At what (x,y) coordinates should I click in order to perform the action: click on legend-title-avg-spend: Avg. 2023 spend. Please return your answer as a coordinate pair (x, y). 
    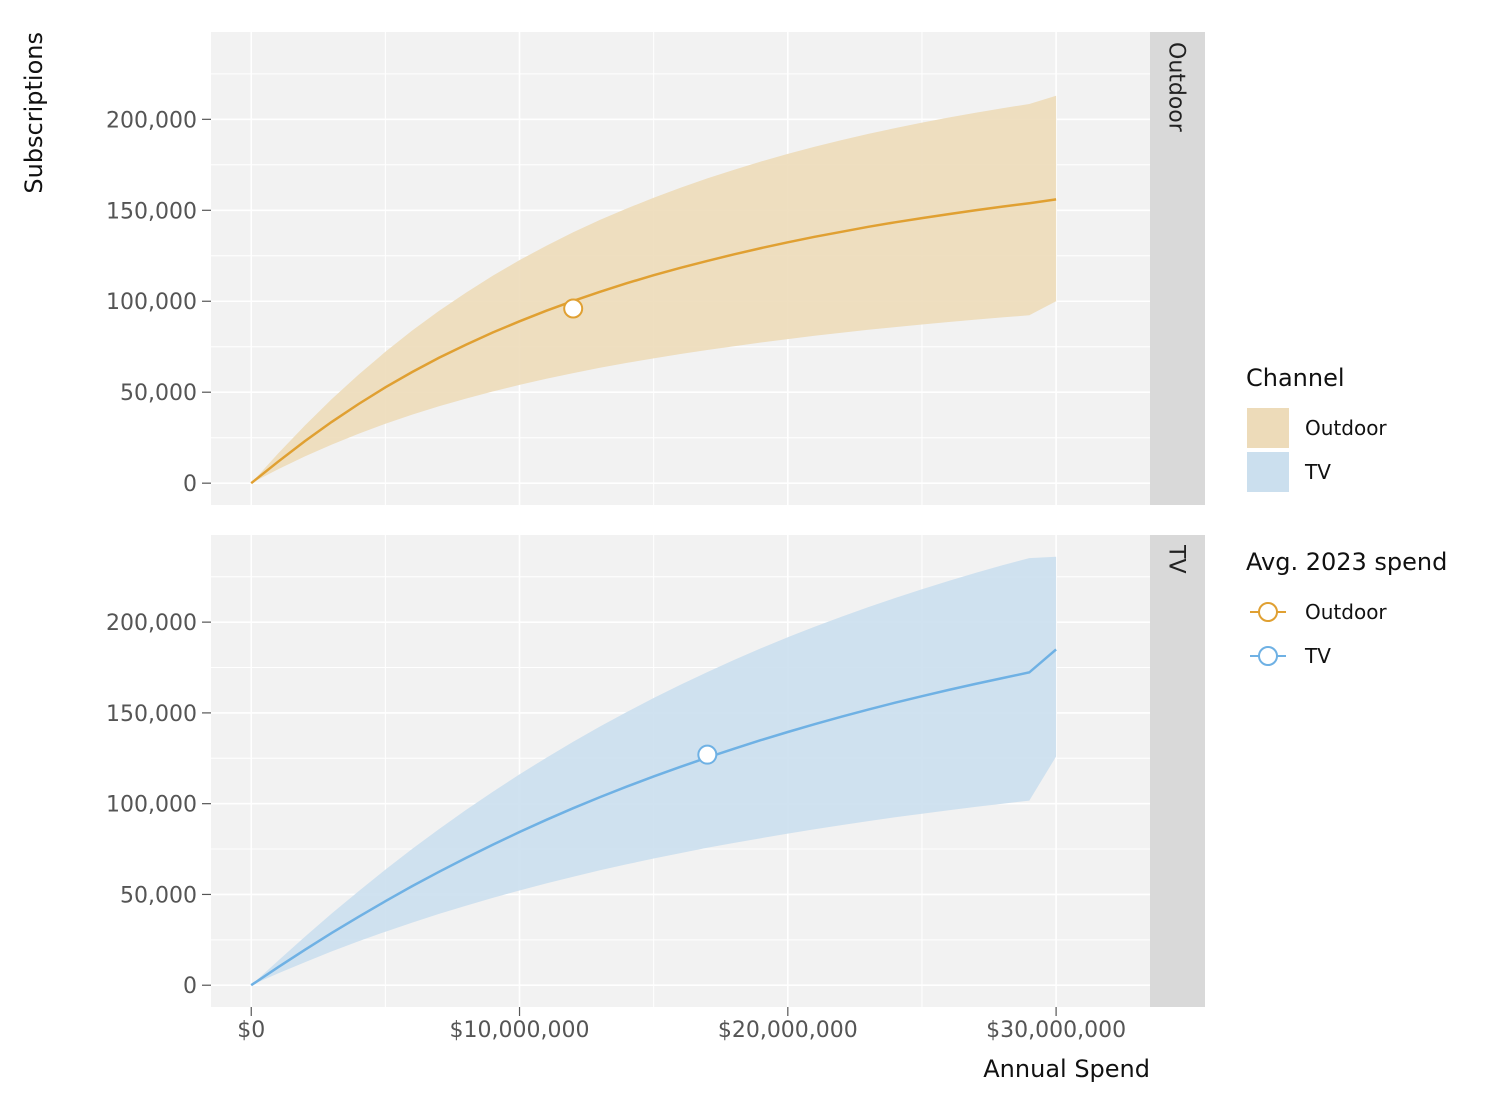
    Looking at the image, I should click on (1346, 562).